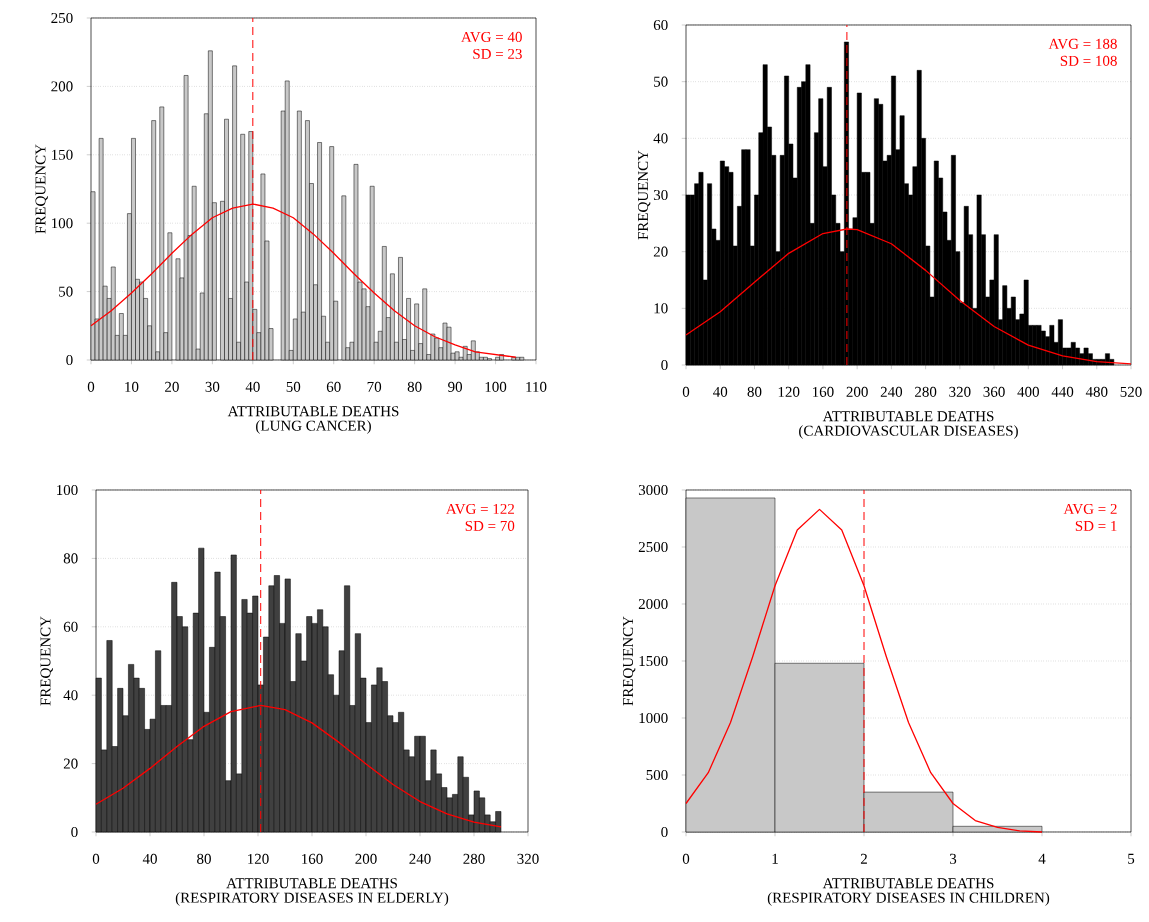 The height and width of the screenshot is (922, 1149). Describe the element at coordinates (1131, 391) in the screenshot. I see `x-tick-label: 520` at that location.